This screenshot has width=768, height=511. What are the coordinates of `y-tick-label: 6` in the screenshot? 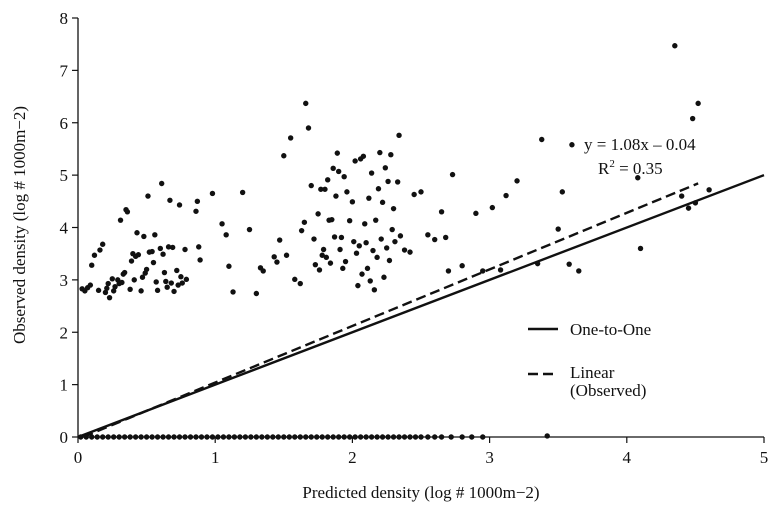 It's located at (64, 123).